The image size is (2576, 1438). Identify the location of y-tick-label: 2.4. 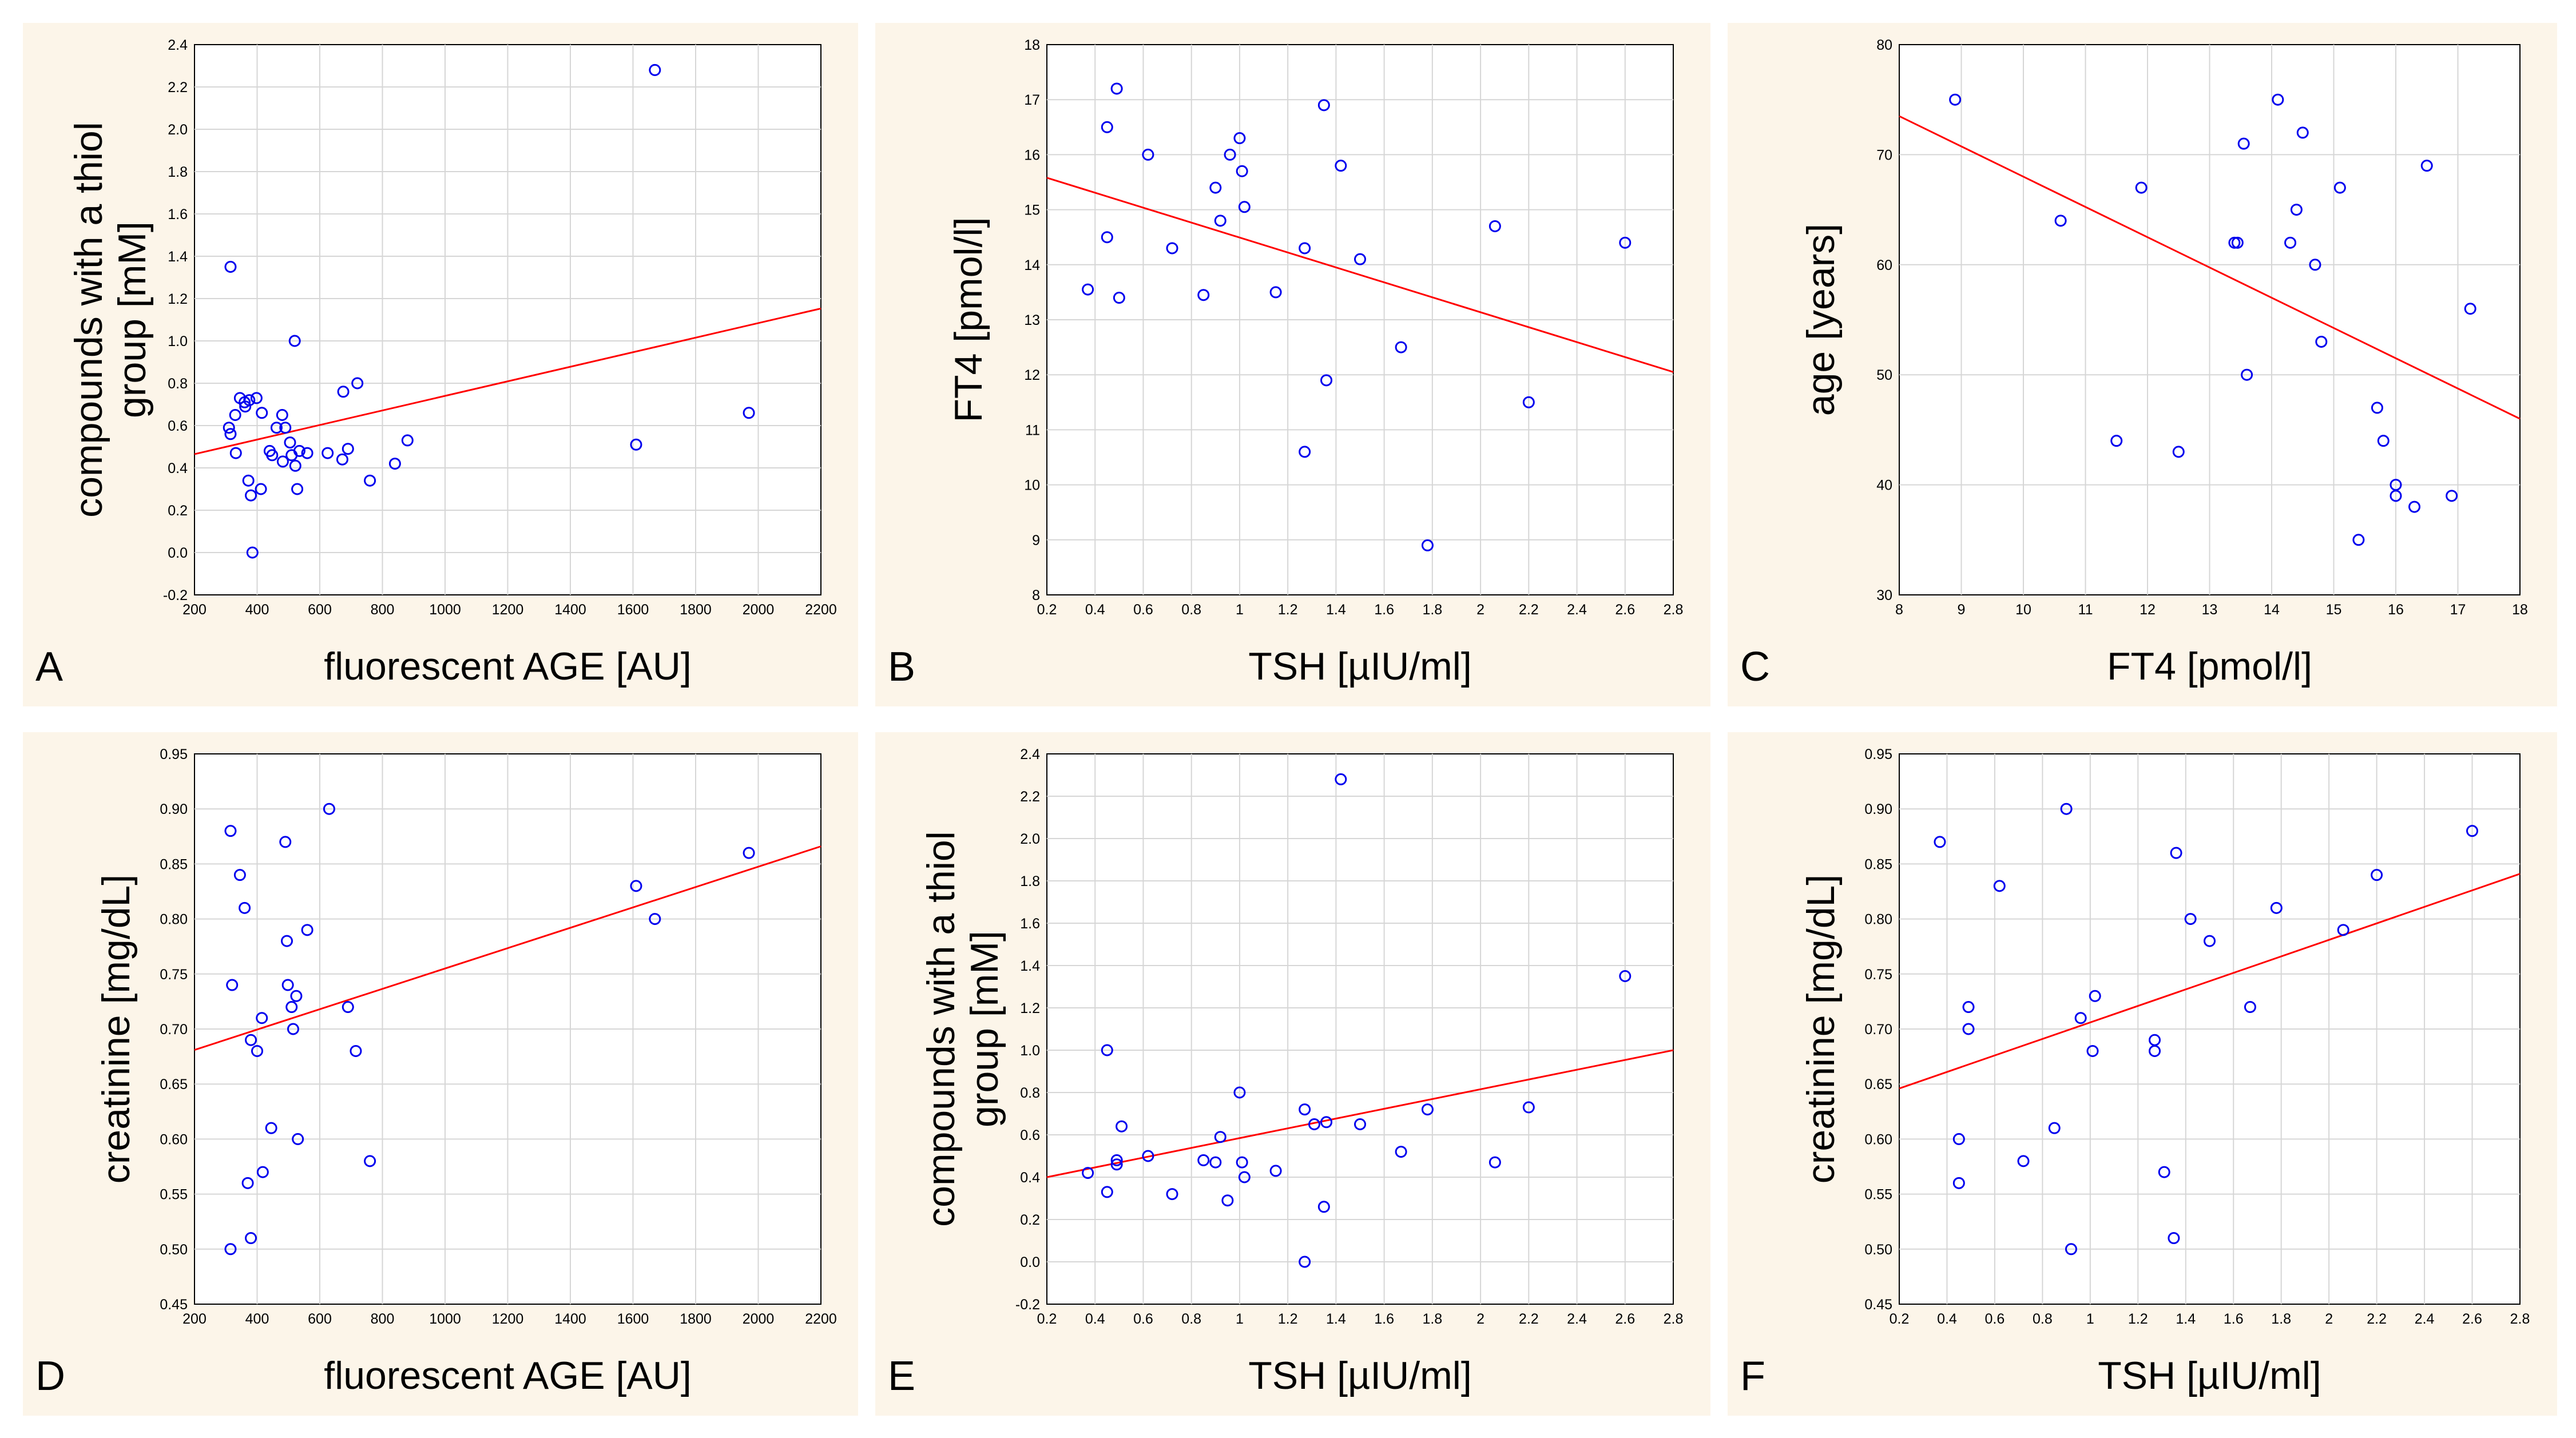
(1030, 754).